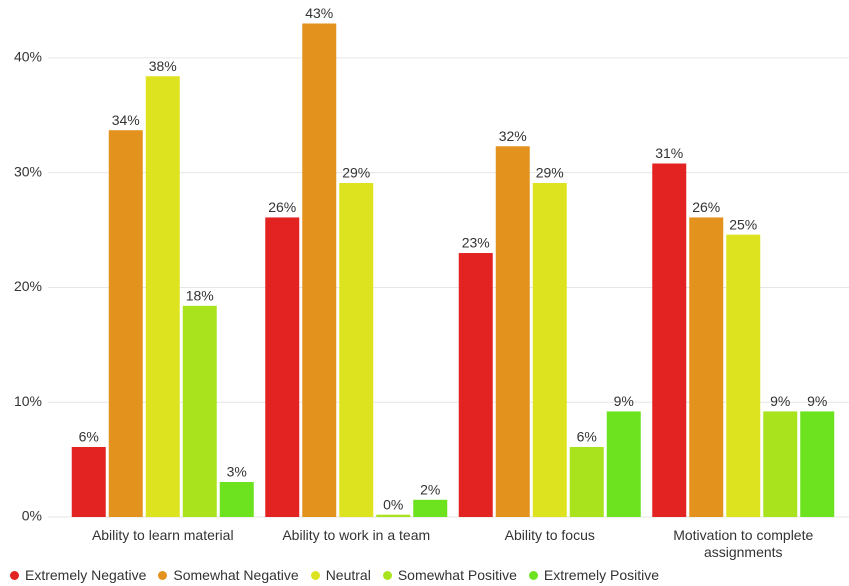 This screenshot has height=586, width=849. What do you see at coordinates (457, 575) in the screenshot?
I see `legend-label: Somewhat Positive` at bounding box center [457, 575].